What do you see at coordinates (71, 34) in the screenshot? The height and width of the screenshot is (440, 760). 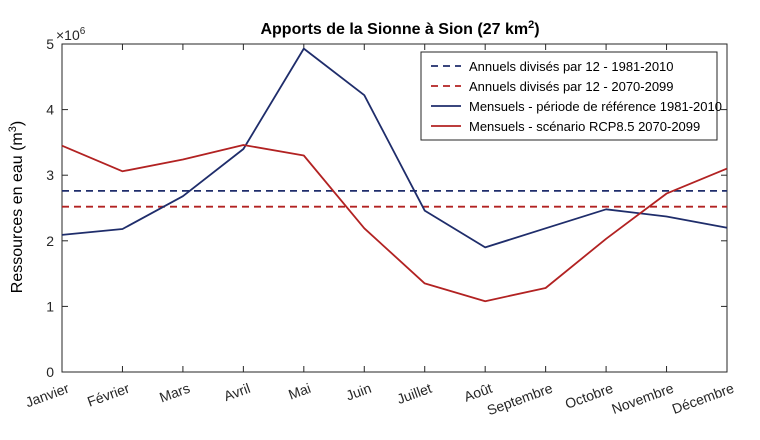 I see `y-multiplier-label: ×10⁶` at bounding box center [71, 34].